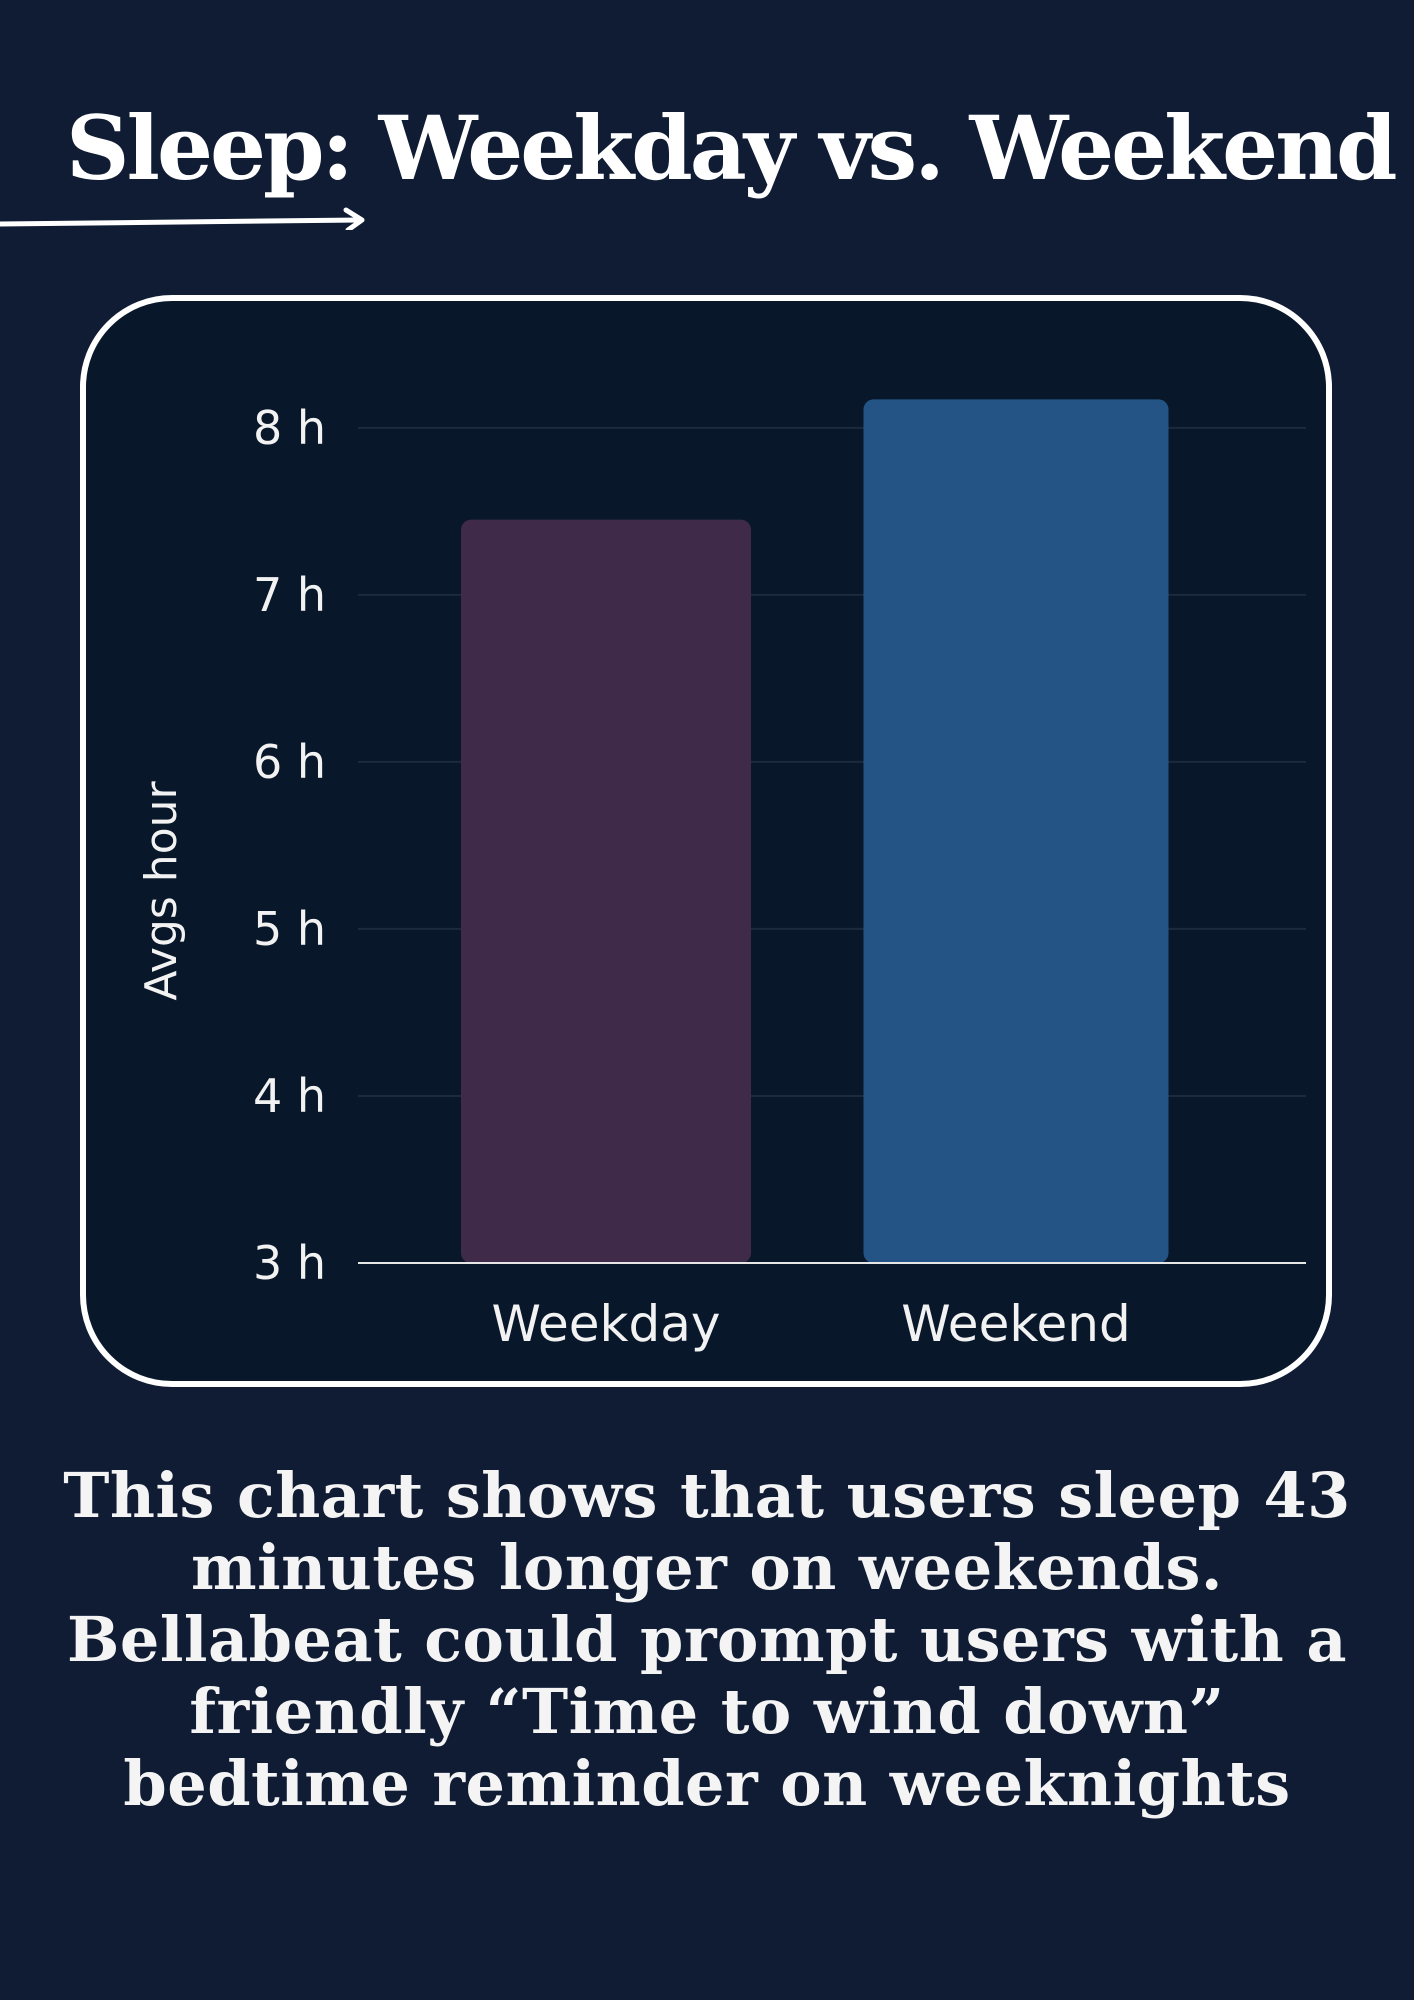  I want to click on y-tick-label: 4 h, so click(289, 1096).